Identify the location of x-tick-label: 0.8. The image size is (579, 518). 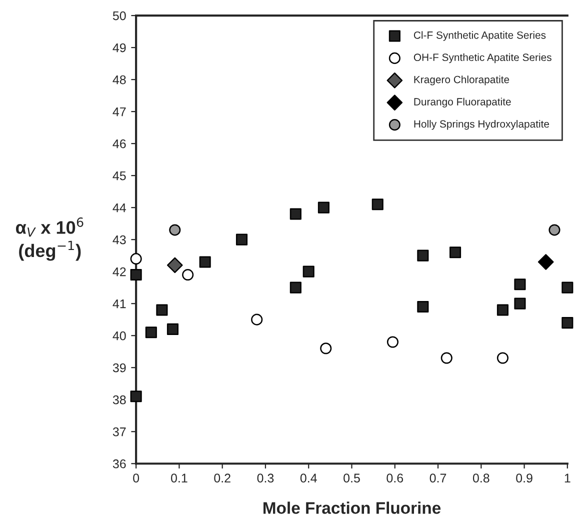
(481, 478).